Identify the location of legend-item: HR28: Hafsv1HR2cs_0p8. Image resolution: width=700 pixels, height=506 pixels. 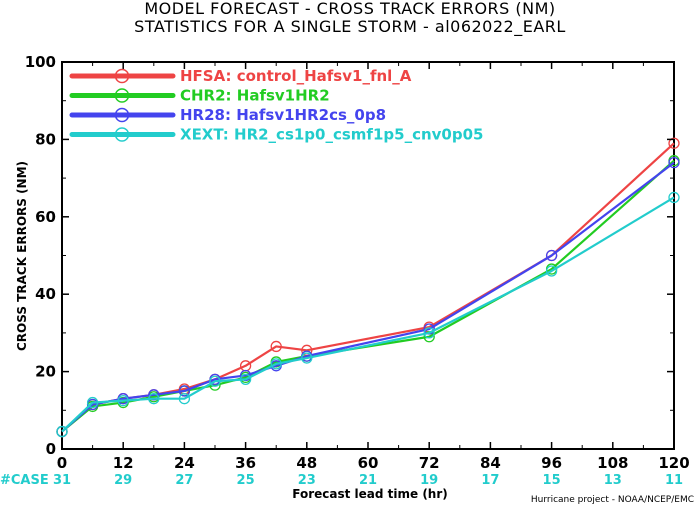
(227, 115).